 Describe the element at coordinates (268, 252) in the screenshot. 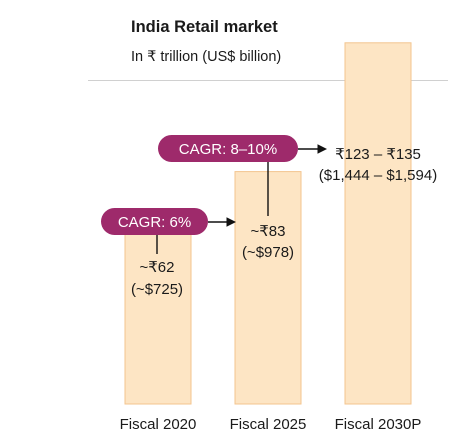

I see `data-label-fiscal-2025-usd: (~$978)` at that location.